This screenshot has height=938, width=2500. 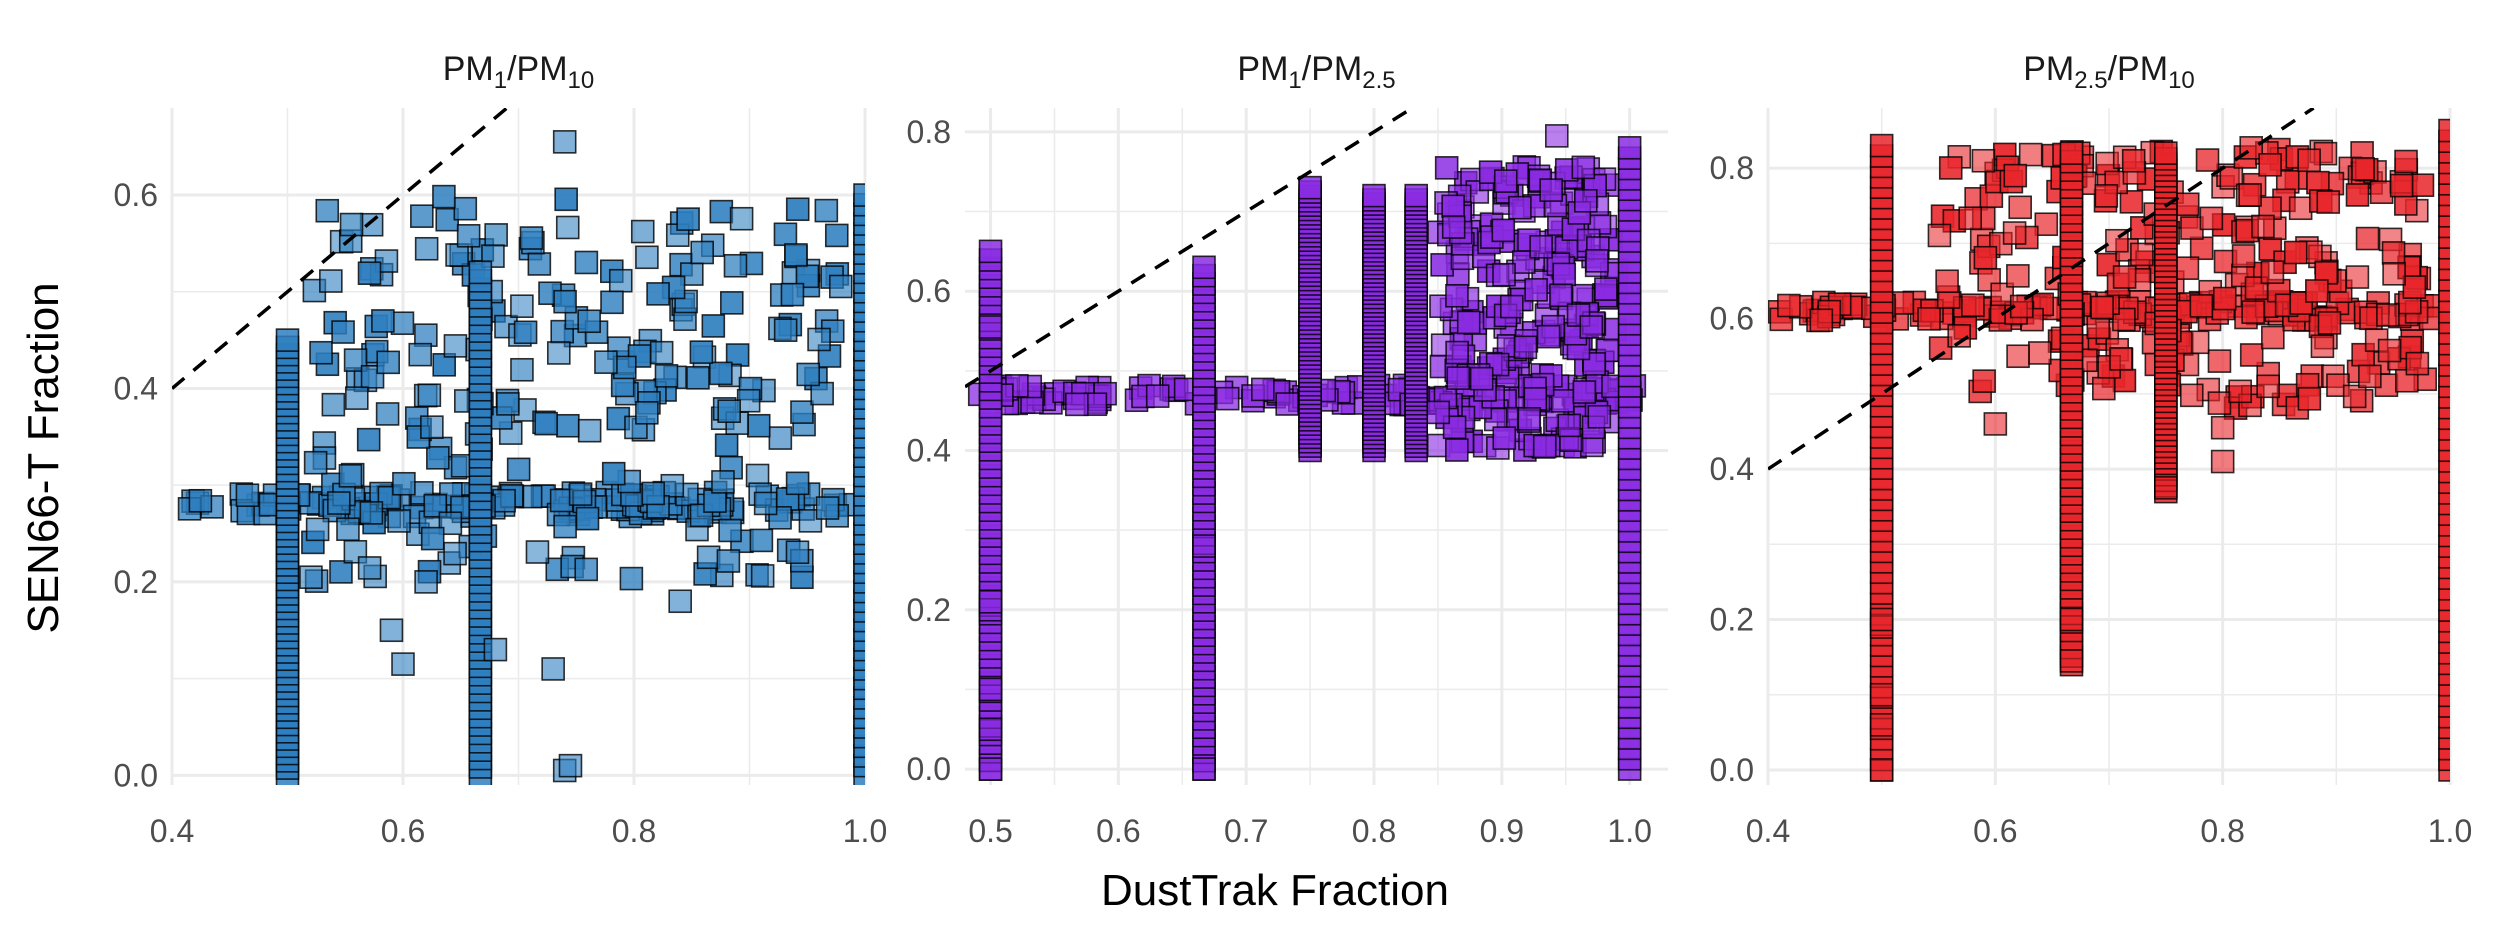 I want to click on panel-title: PM1/PM10, so click(x=519, y=72).